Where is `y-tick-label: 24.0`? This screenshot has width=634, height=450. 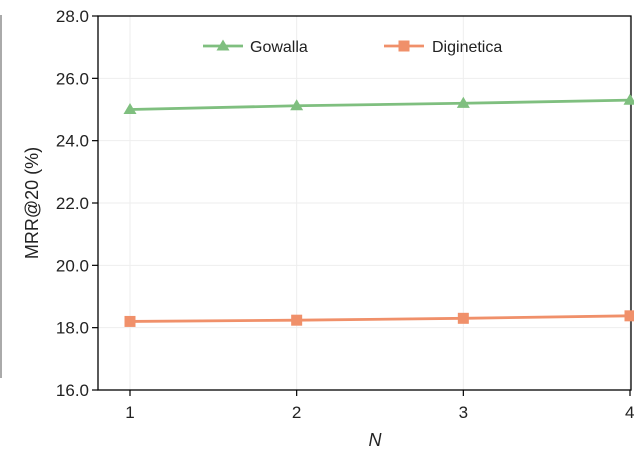 y-tick-label: 24.0 is located at coordinates (72, 141).